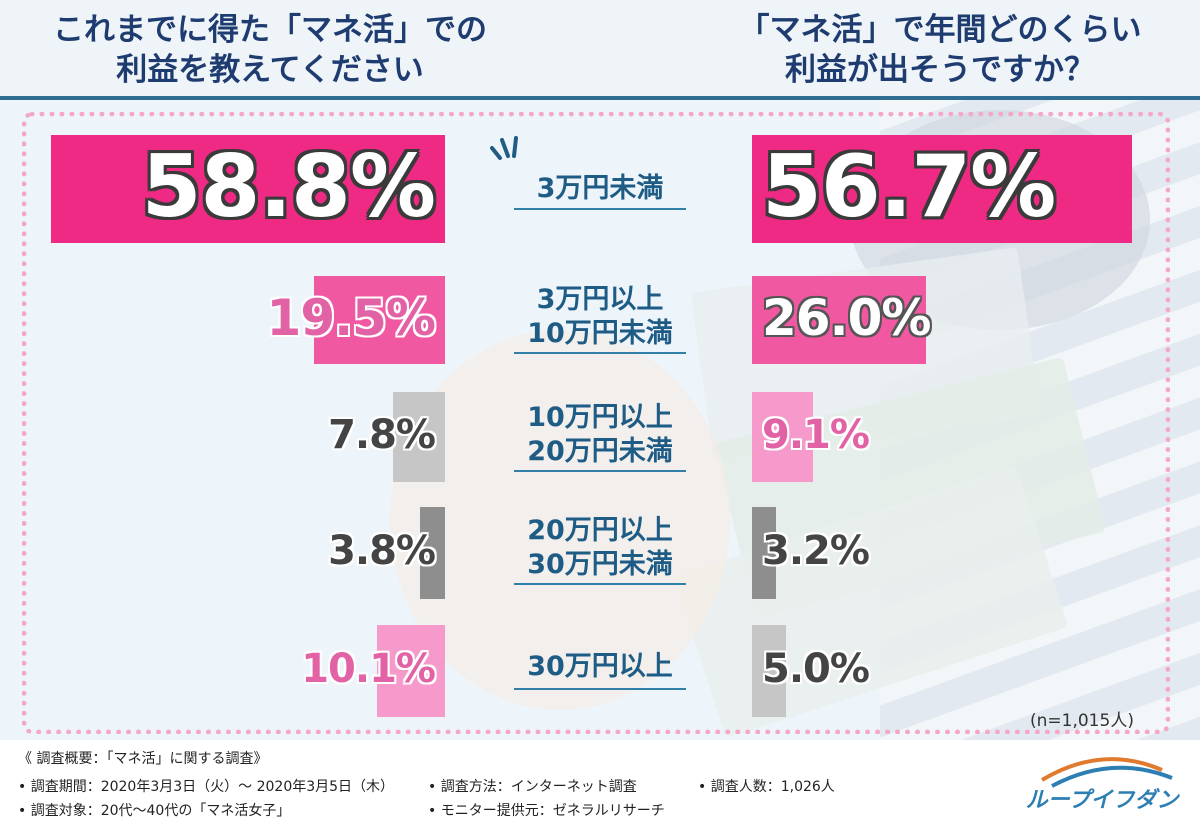 Image resolution: width=1200 pixels, height=831 pixels. What do you see at coordinates (368, 669) in the screenshot?
I see `left-value-label-5: 10.1%` at bounding box center [368, 669].